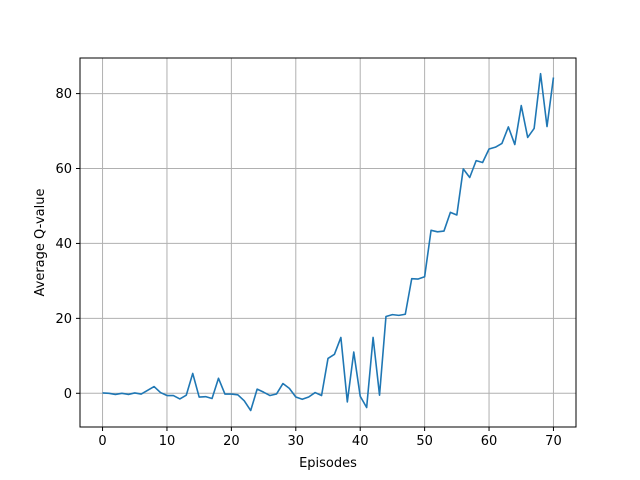  What do you see at coordinates (231, 441) in the screenshot?
I see `x-tick-label: 20` at bounding box center [231, 441].